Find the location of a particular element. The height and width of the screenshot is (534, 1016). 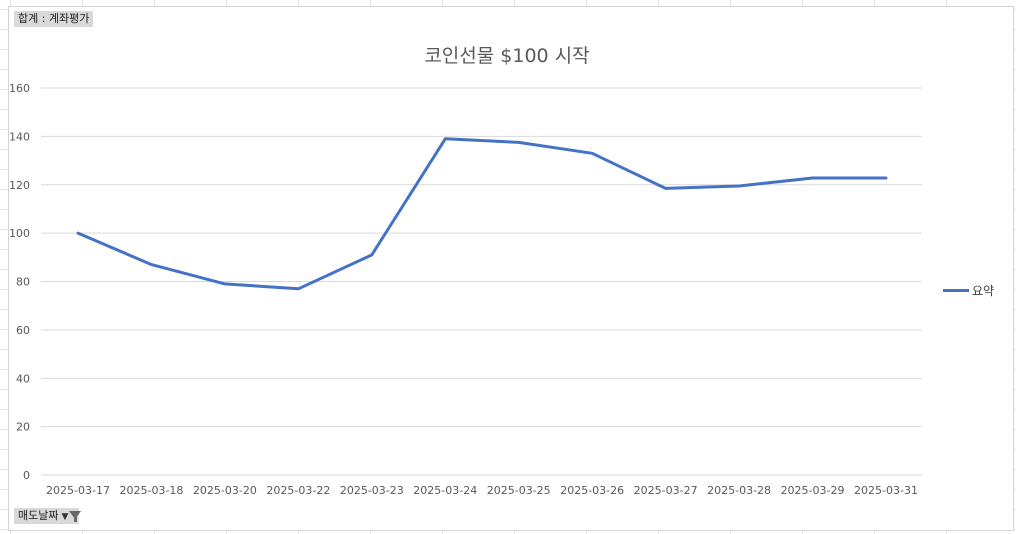

y-tick-label: 40 is located at coordinates (23, 378).